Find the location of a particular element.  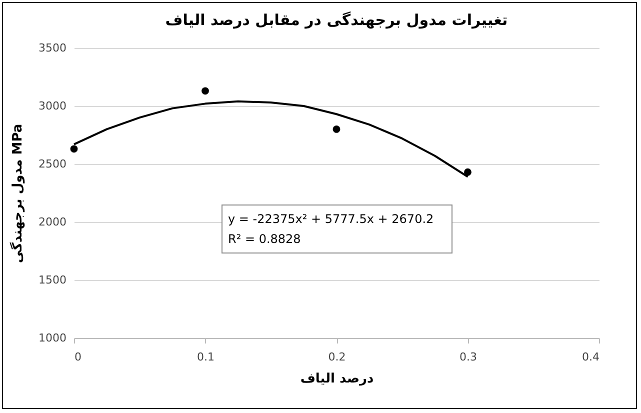

annotation: y = -22375x² + 5777.5x + 2670.2 is located at coordinates (331, 219).